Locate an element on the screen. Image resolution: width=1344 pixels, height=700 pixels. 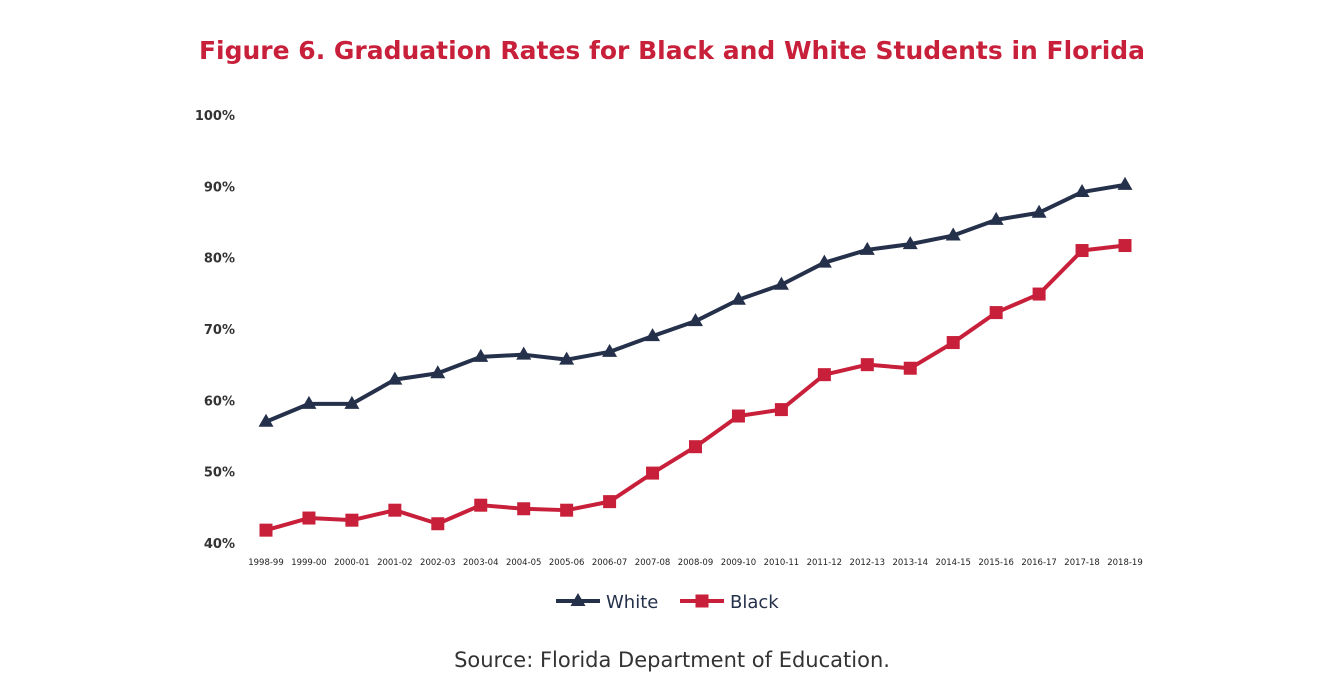
y-tick-label: 60% is located at coordinates (219, 401).